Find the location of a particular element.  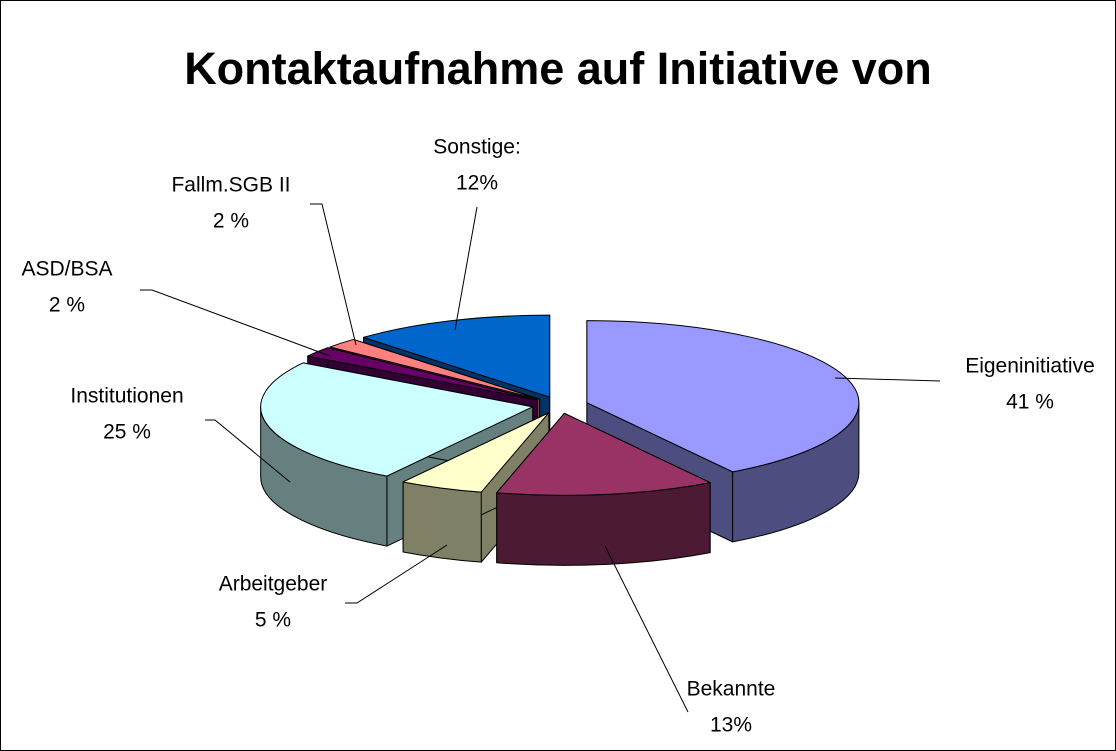

slice-label: Institutionen is located at coordinates (126, 396).